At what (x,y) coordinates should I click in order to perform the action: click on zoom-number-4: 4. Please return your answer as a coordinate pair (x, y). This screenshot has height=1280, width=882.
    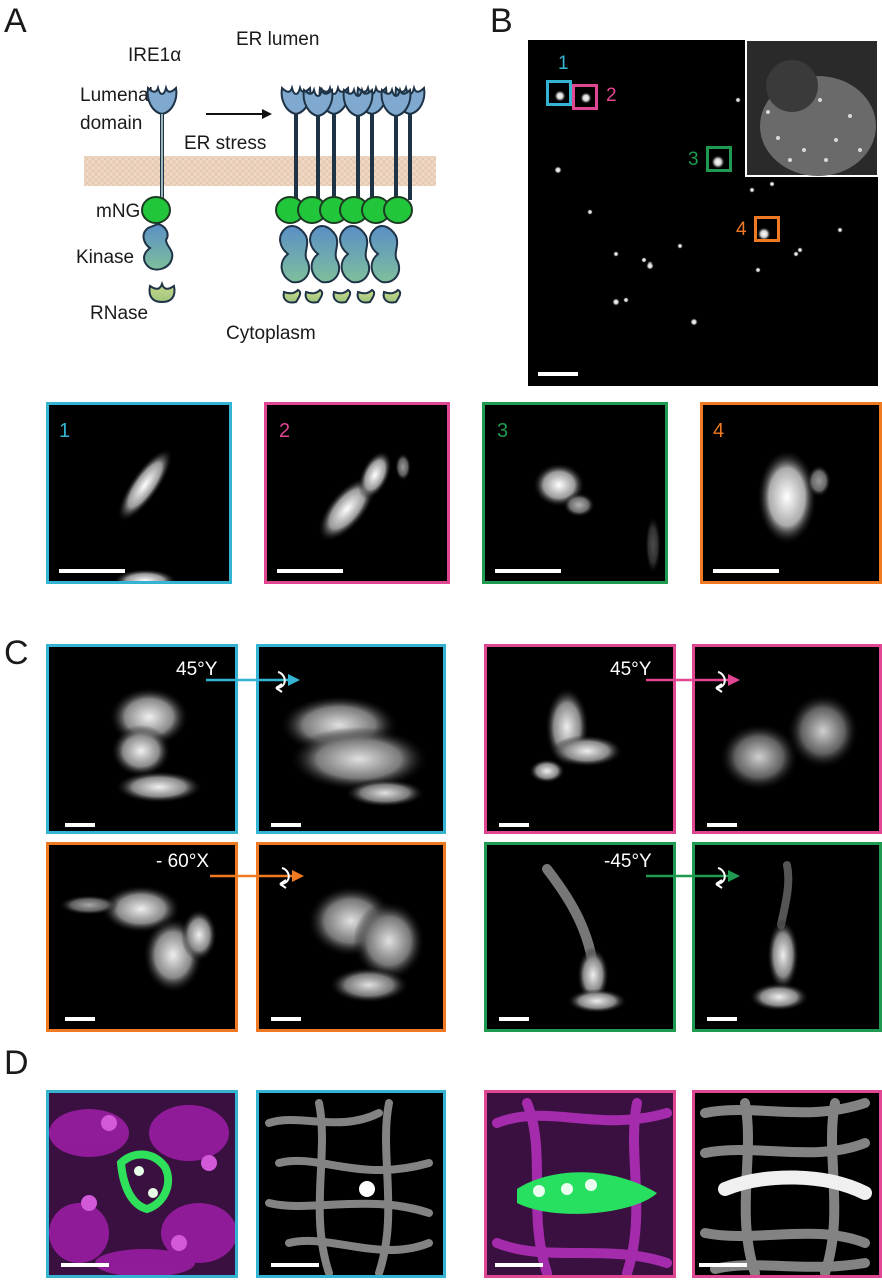
    Looking at the image, I should click on (719, 431).